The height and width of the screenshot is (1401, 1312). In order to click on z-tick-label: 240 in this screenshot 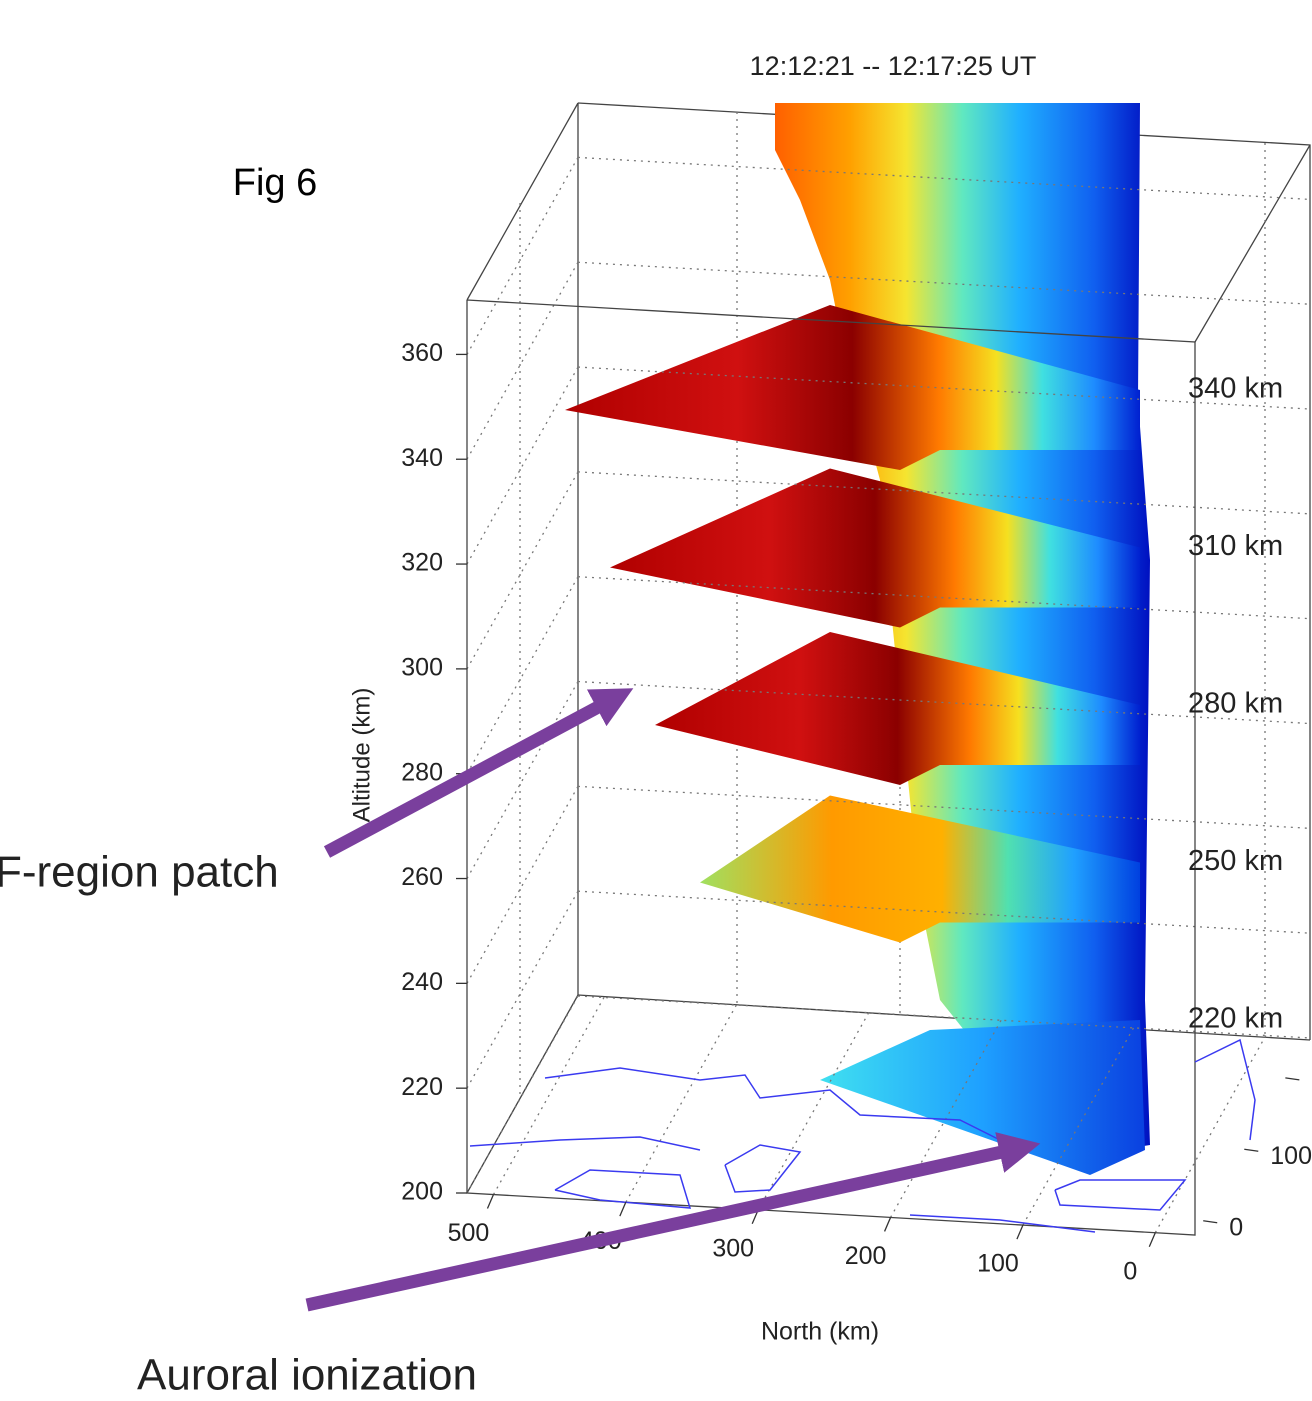, I will do `click(422, 982)`.